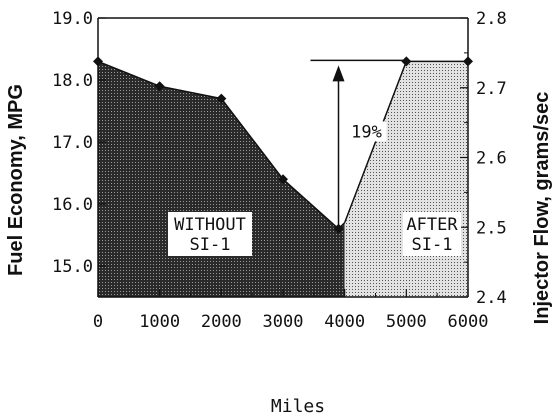 This screenshot has width=560, height=420. I want to click on without-label-box, so click(210, 234).